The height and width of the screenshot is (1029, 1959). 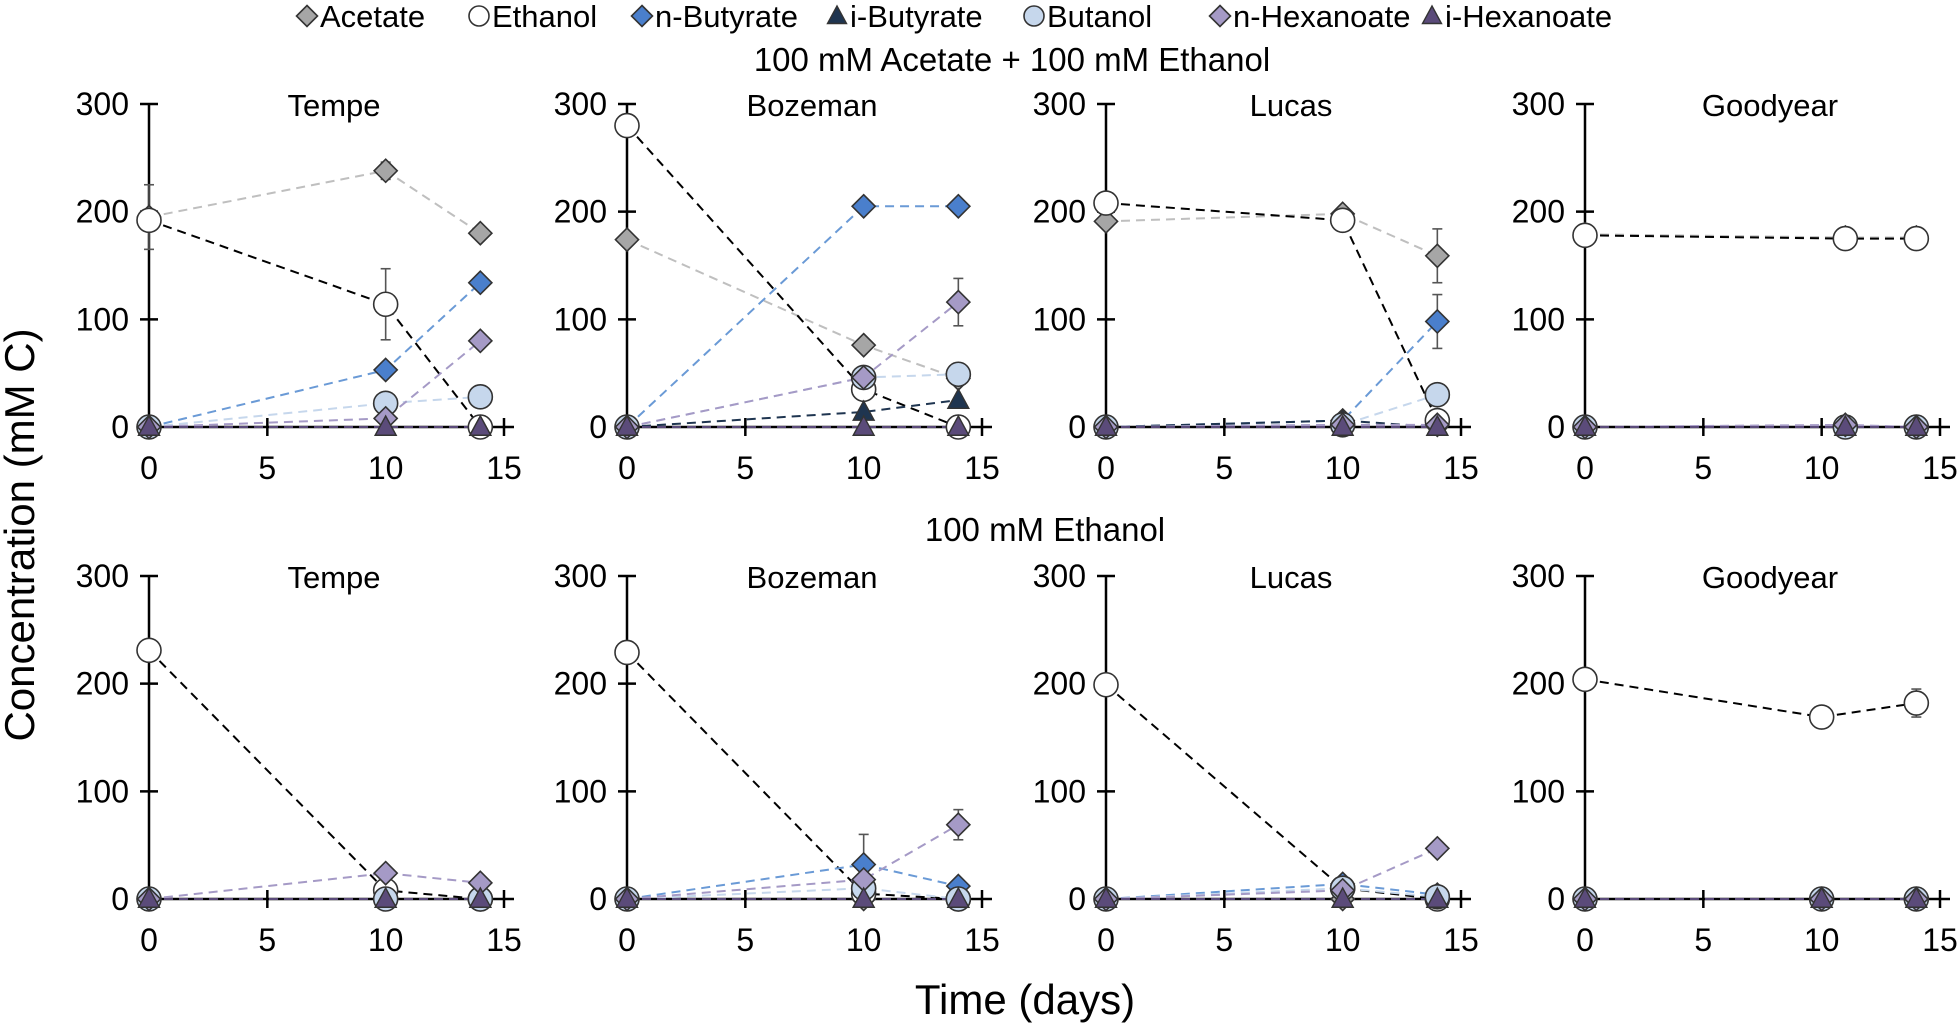 I want to click on legend-marker-ethanol, so click(x=479, y=16).